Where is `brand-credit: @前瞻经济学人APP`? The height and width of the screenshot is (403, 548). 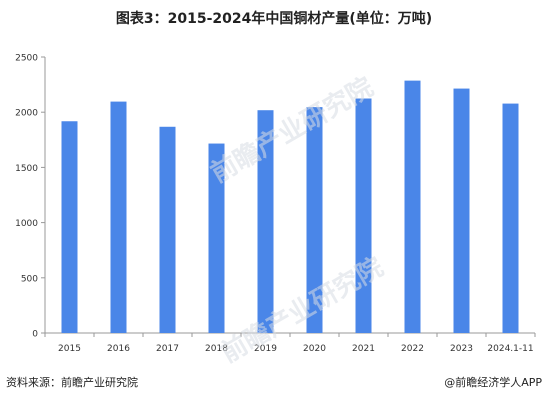
brand-credit: @前瞻经济学人APP is located at coordinates (493, 382).